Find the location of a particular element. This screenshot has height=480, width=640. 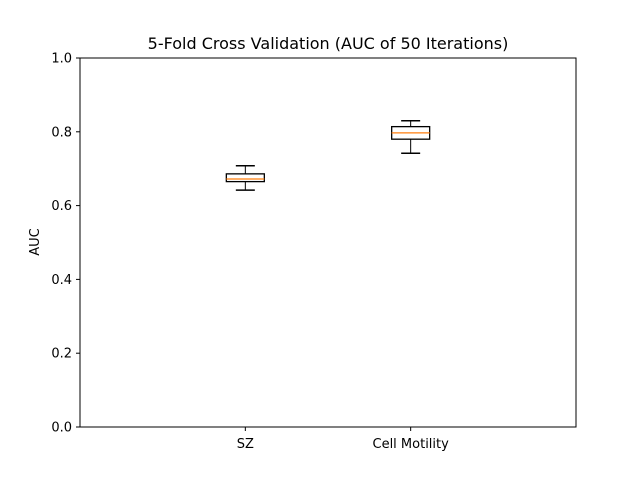

iqr-box is located at coordinates (245, 178).